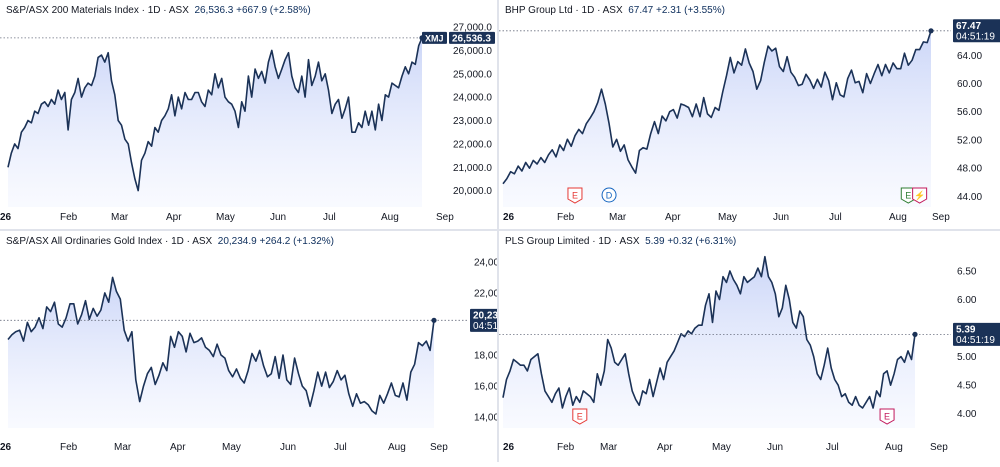 Image resolution: width=1000 pixels, height=467 pixels. I want to click on y-tick-label: 21,000.0, so click(472, 168).